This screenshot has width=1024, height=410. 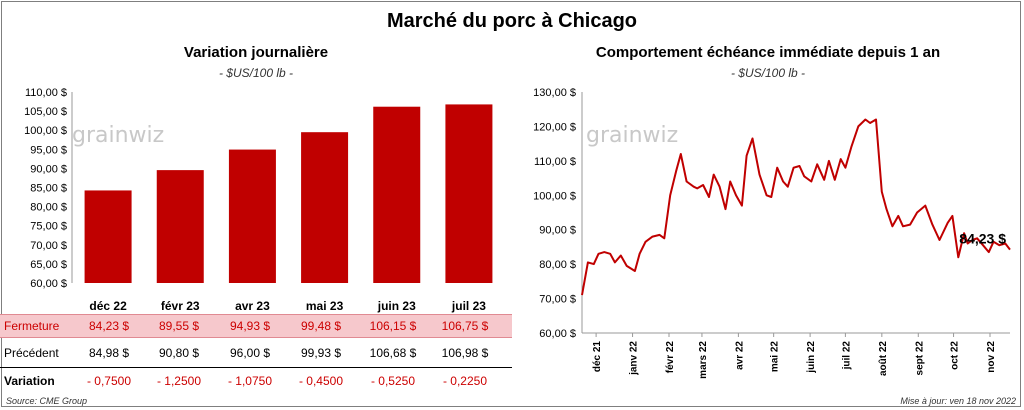 What do you see at coordinates (465, 353) in the screenshot?
I see `precedent-value: 106,98 $` at bounding box center [465, 353].